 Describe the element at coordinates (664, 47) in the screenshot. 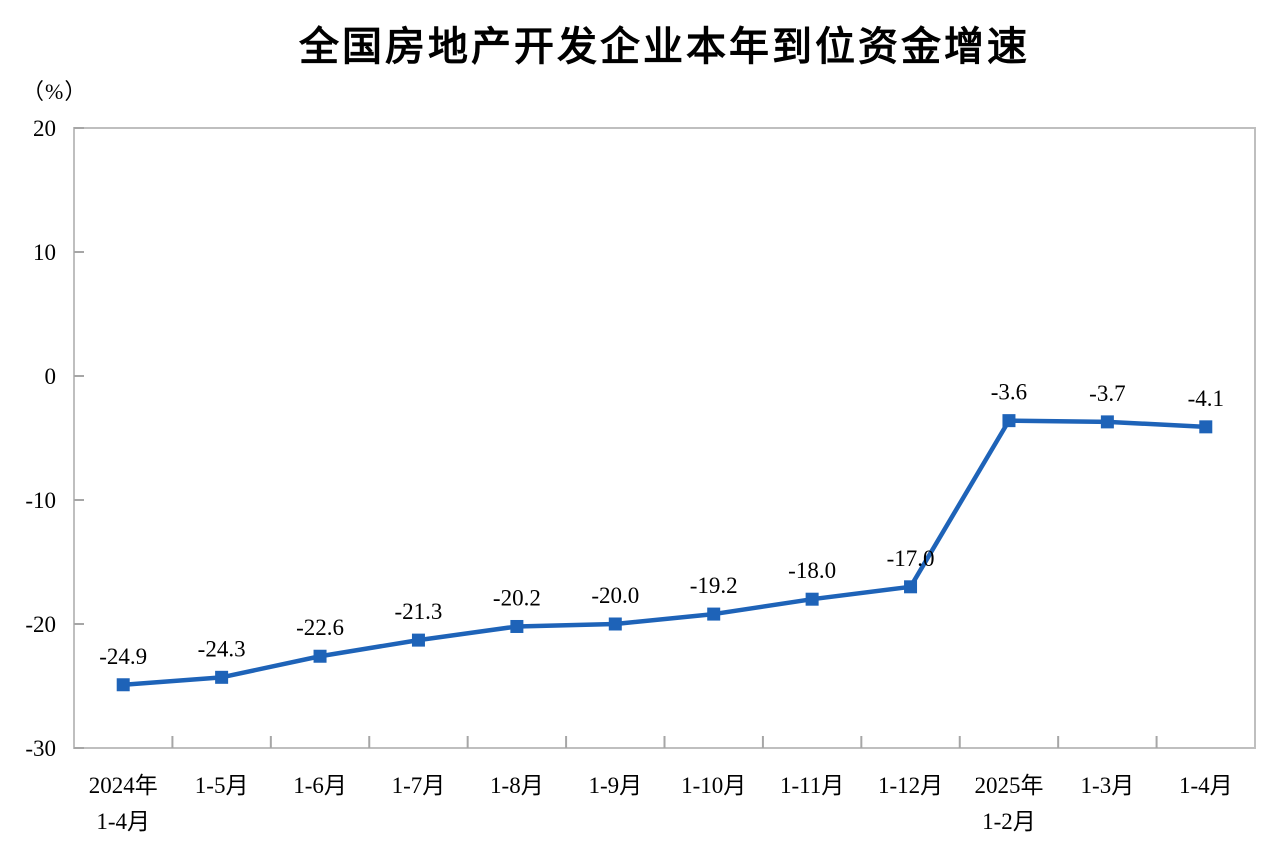

I see `chart-title: 全国房地产开发企业本年到位资金增速` at that location.